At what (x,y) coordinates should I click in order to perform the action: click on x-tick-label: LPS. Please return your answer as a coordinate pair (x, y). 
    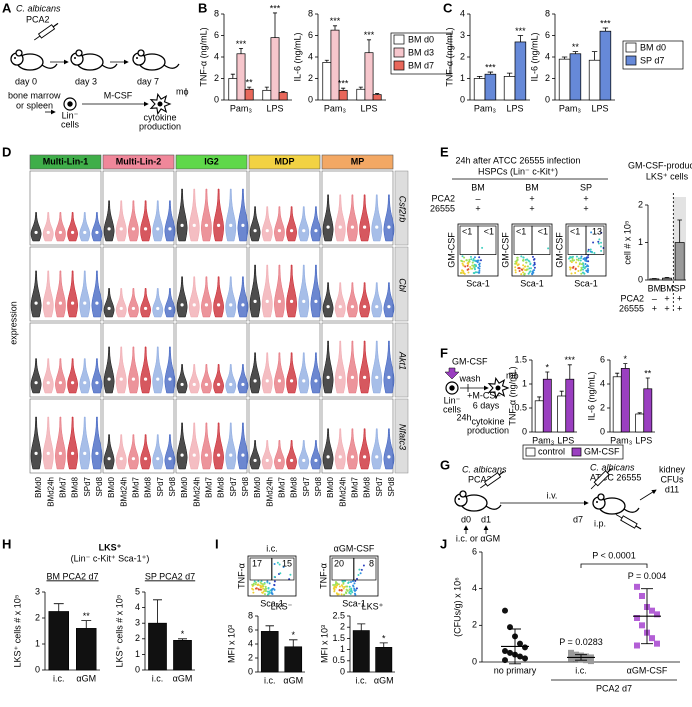
    Looking at the image, I should click on (599, 108).